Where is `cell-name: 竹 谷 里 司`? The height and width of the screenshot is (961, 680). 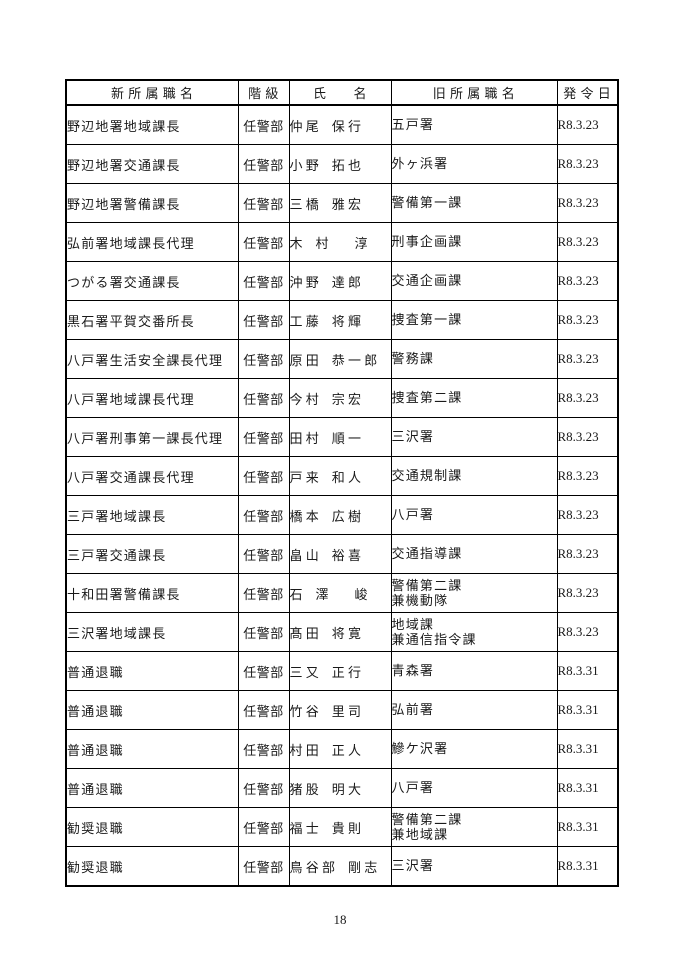 cell-name: 竹 谷 里 司 is located at coordinates (340, 710).